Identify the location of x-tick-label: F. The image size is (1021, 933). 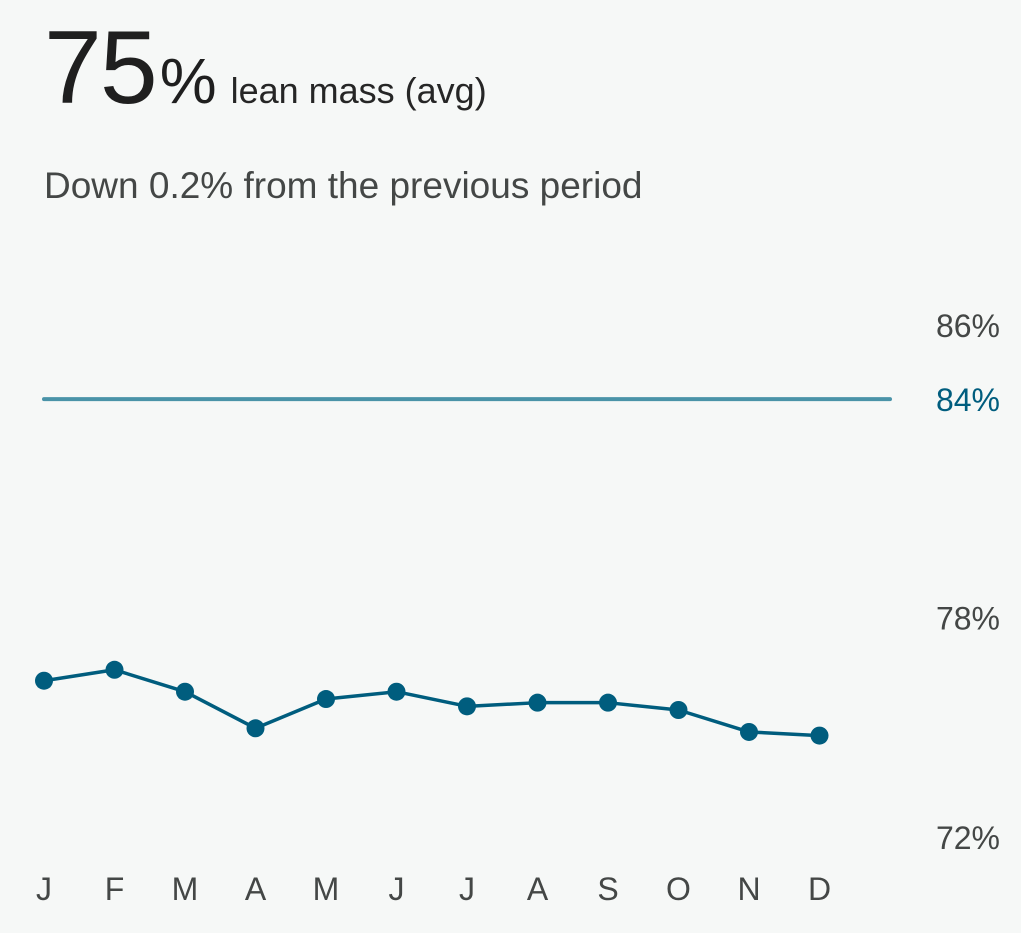
(115, 889).